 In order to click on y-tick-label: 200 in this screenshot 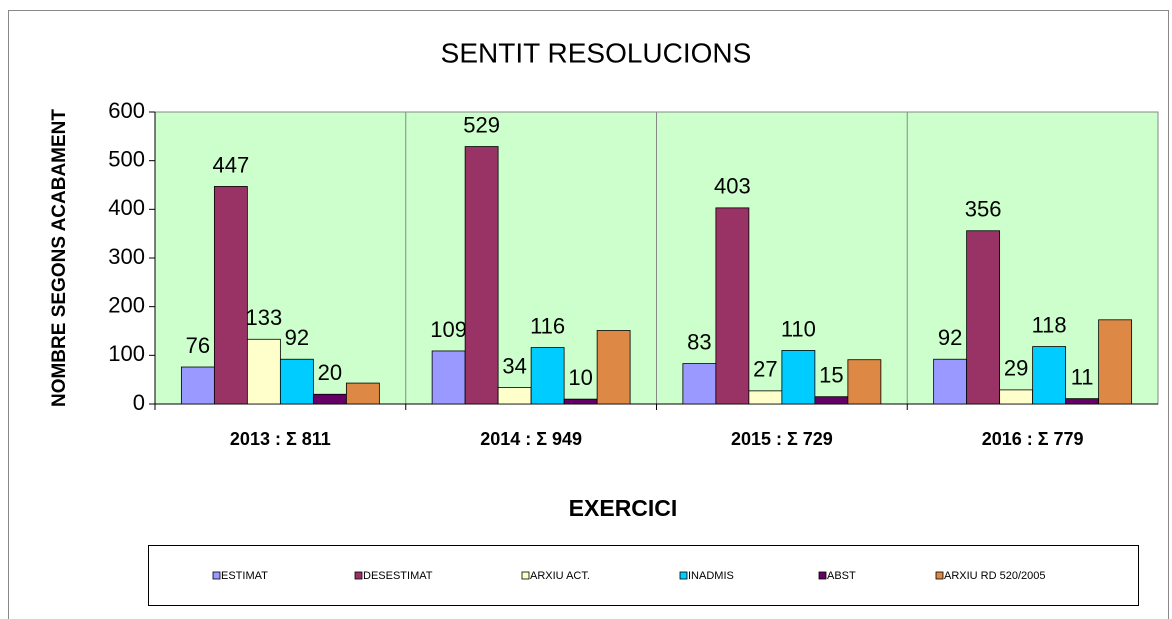, I will do `click(126, 304)`.